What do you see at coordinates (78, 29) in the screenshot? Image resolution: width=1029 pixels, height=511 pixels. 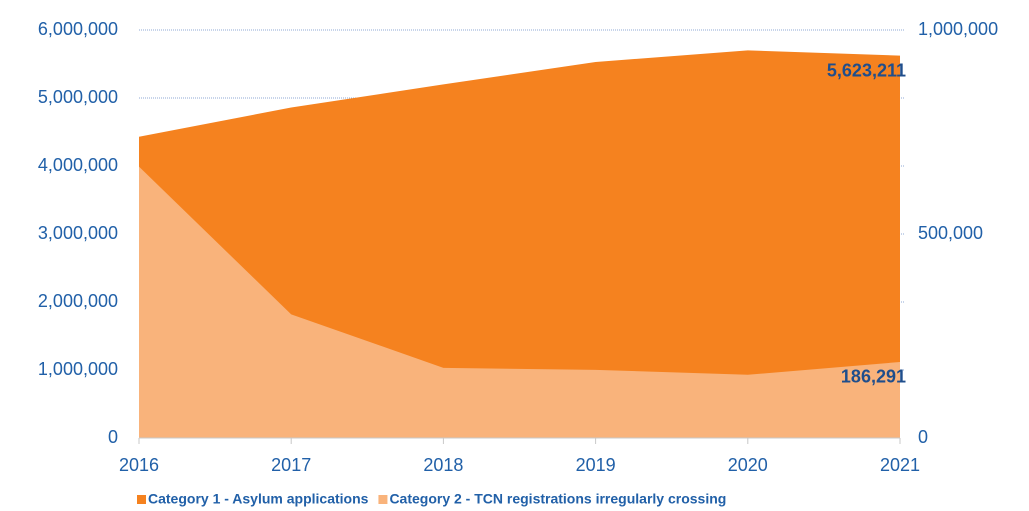 I see `y-tick-label: 6,000,000` at bounding box center [78, 29].